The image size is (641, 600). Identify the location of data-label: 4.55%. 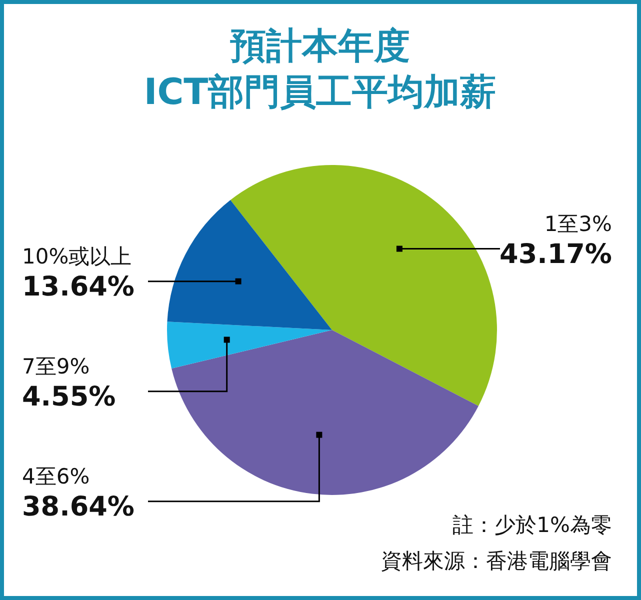
(69, 396).